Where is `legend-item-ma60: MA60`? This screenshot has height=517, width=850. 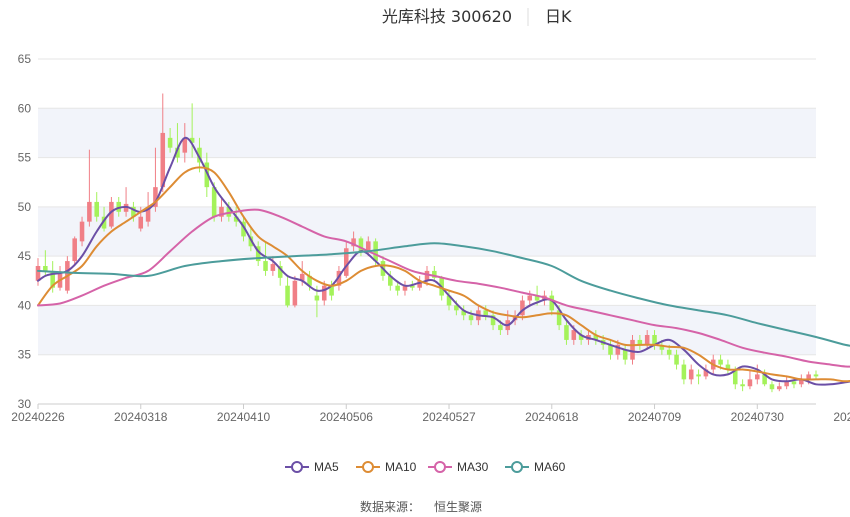 legend-item-ma60: MA60 is located at coordinates (535, 467).